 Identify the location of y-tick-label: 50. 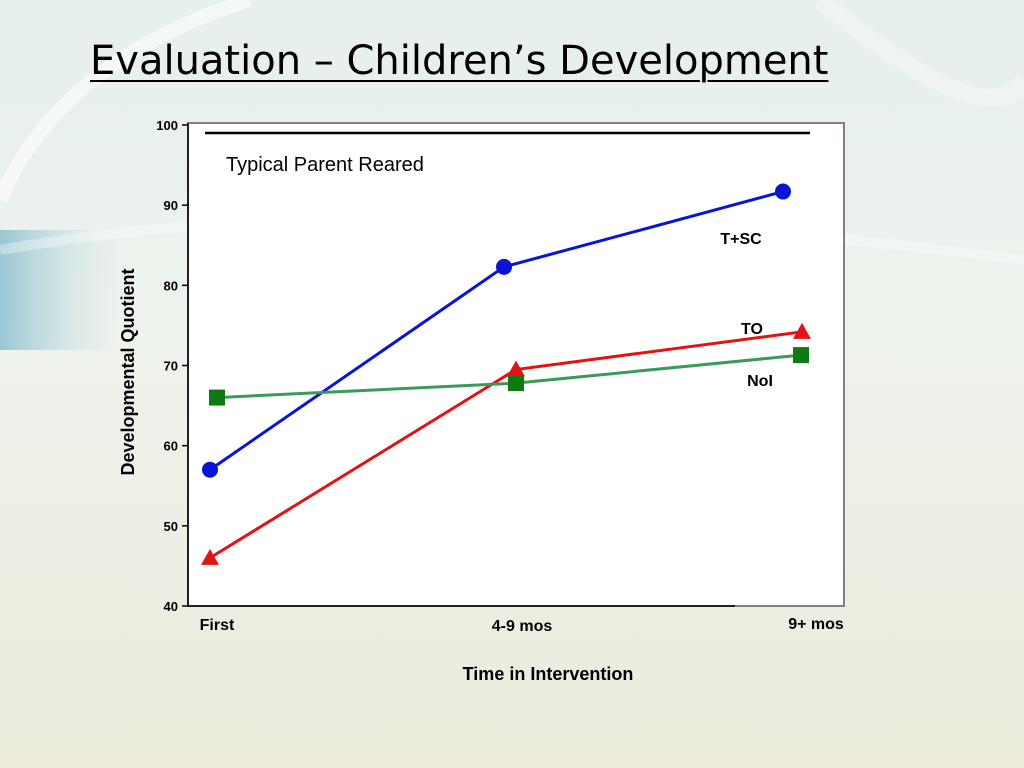
(171, 526).